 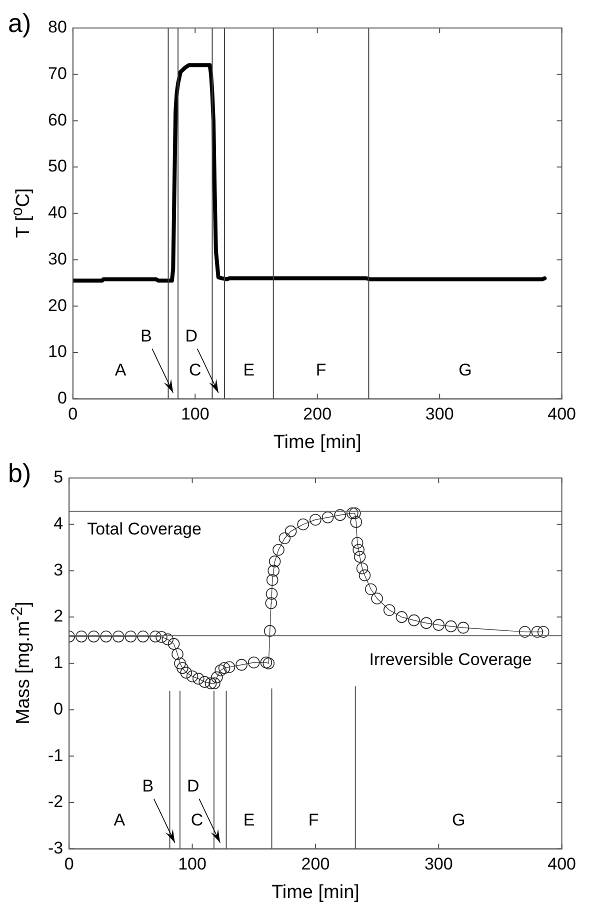 I want to click on y-tick-label: 40, so click(x=57, y=212).